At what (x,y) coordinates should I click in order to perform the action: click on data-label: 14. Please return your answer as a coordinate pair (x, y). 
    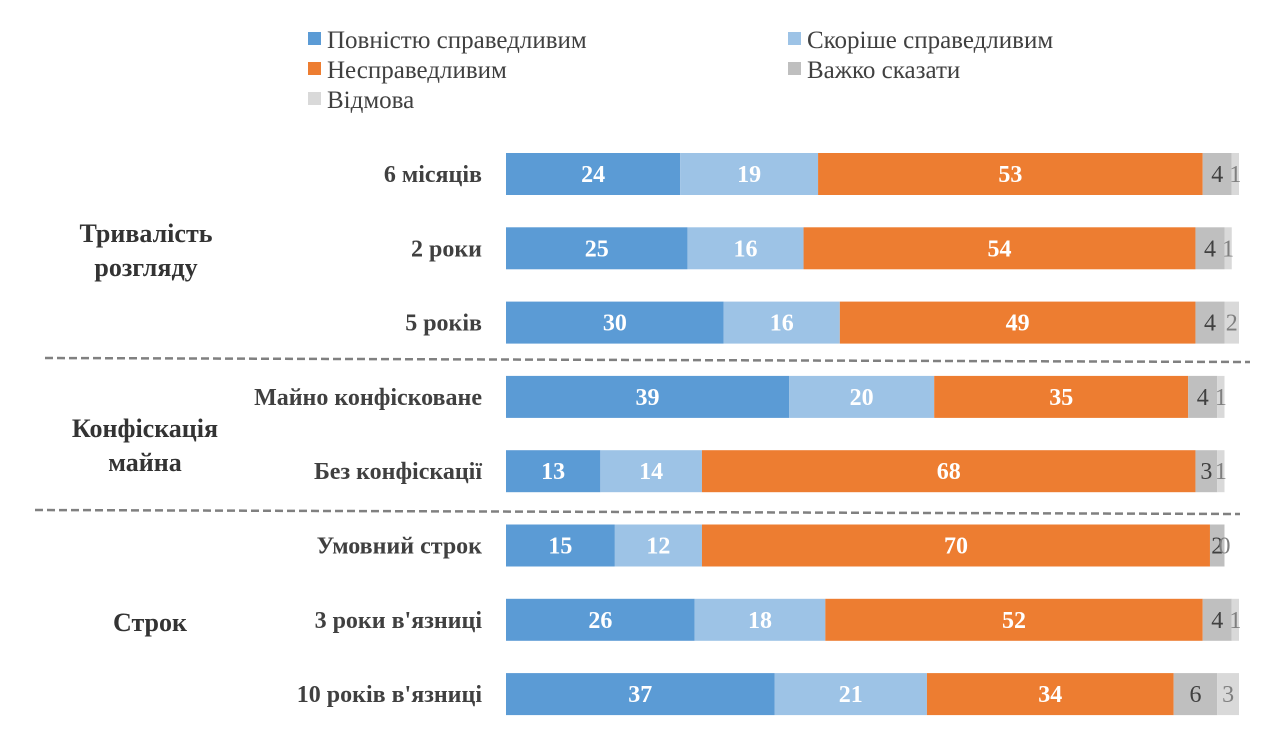
    Looking at the image, I should click on (651, 472).